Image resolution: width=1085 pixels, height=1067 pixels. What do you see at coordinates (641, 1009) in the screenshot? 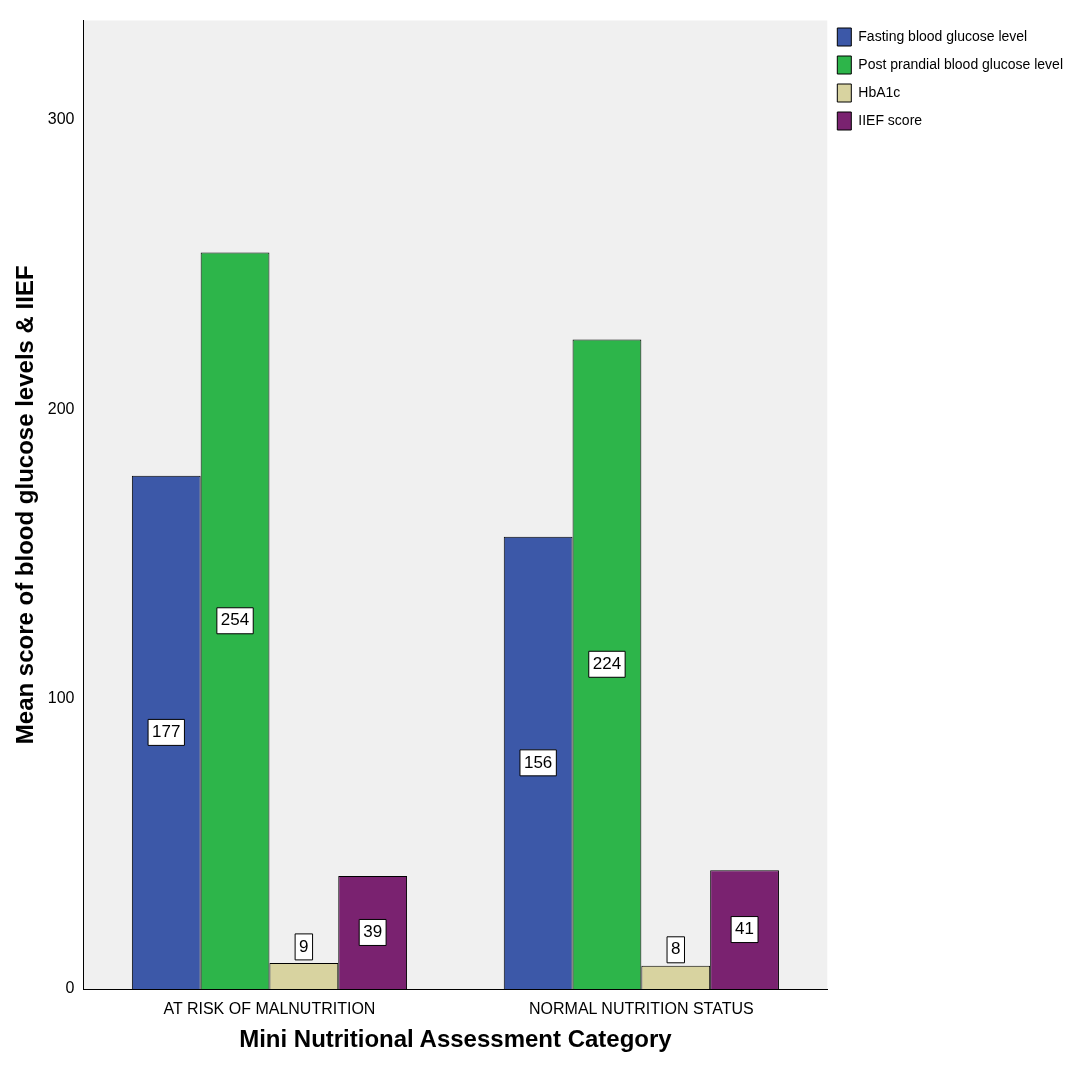
I see `x-tick-label: NORMAL NUTRITION STATUS` at bounding box center [641, 1009].